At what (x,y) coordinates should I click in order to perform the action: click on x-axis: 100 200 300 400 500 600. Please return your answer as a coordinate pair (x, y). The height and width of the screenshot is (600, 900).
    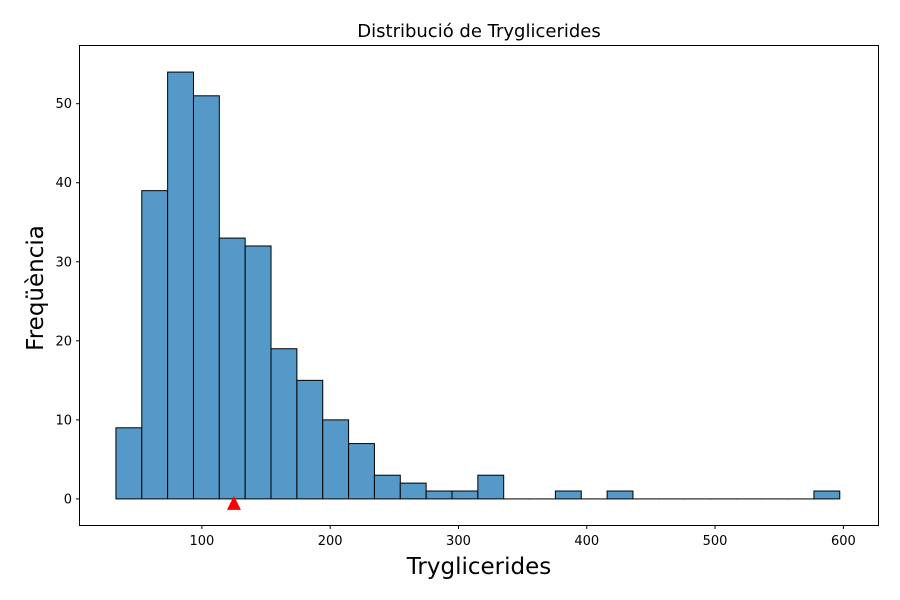
    Looking at the image, I should click on (522, 537).